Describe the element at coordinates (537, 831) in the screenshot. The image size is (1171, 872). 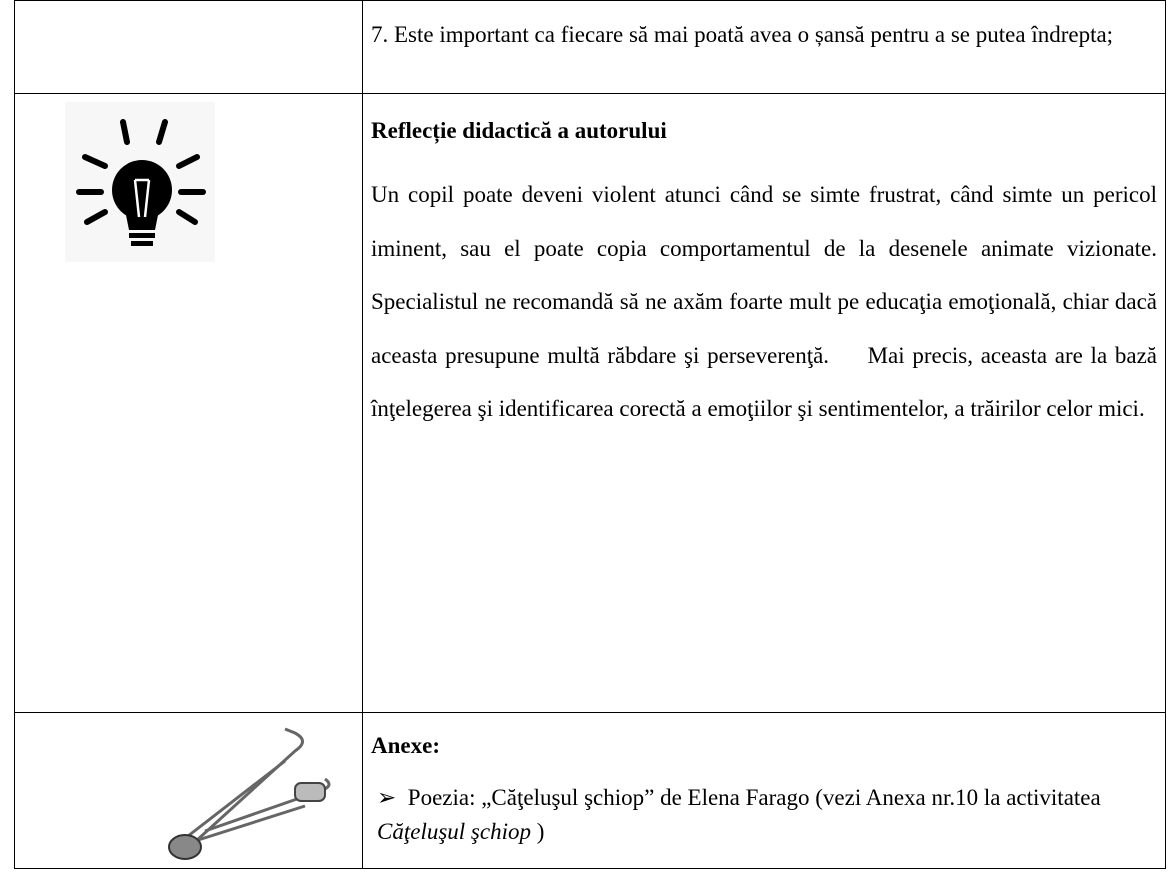
I see `item-end: )` at that location.